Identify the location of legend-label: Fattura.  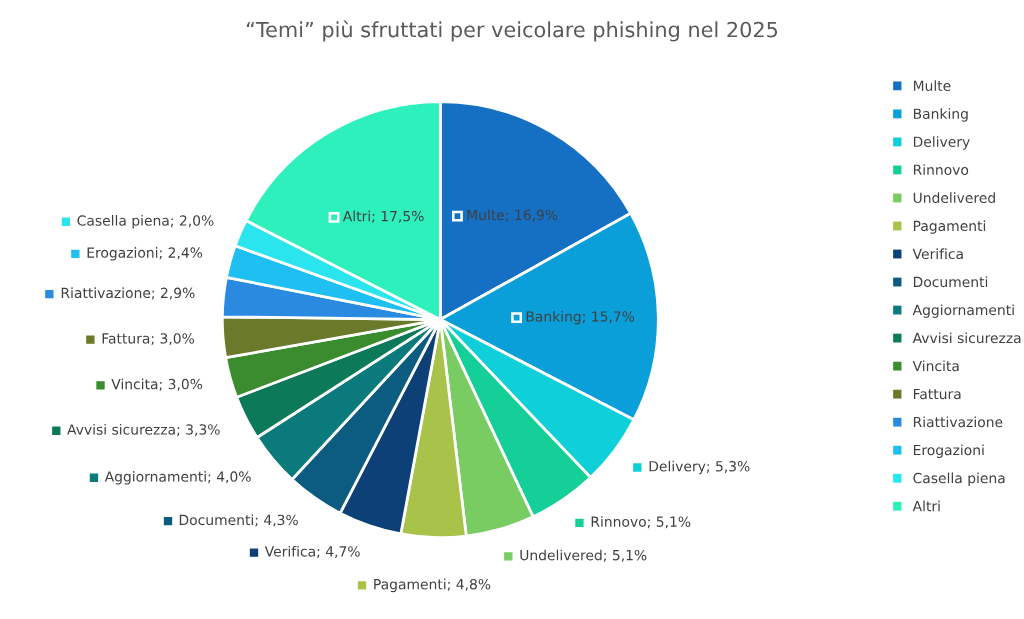
(937, 394).